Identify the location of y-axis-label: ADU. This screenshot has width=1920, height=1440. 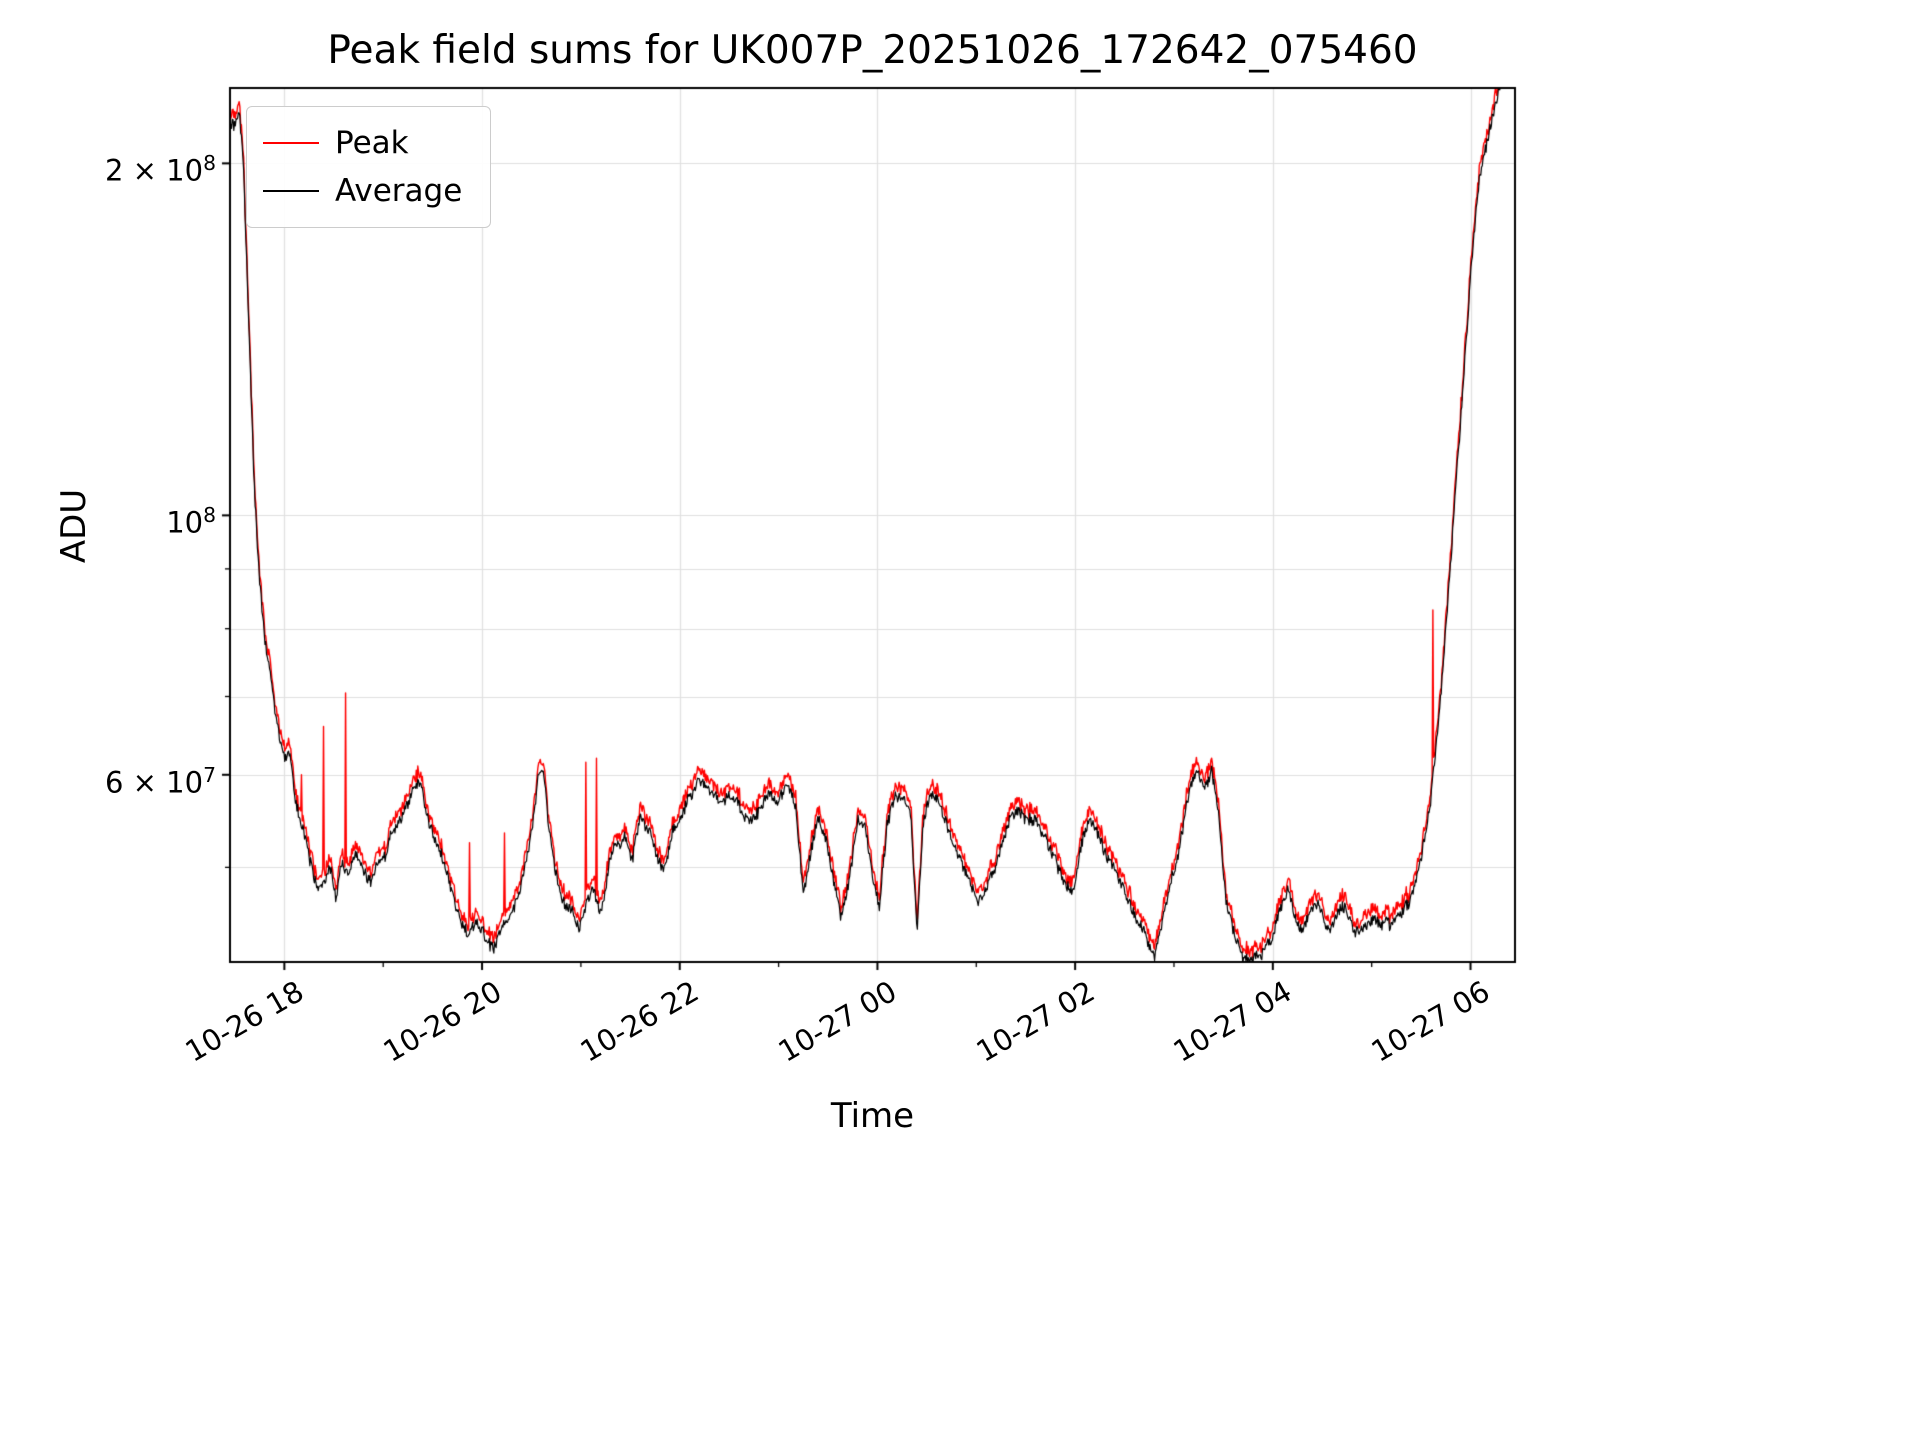
(74, 526).